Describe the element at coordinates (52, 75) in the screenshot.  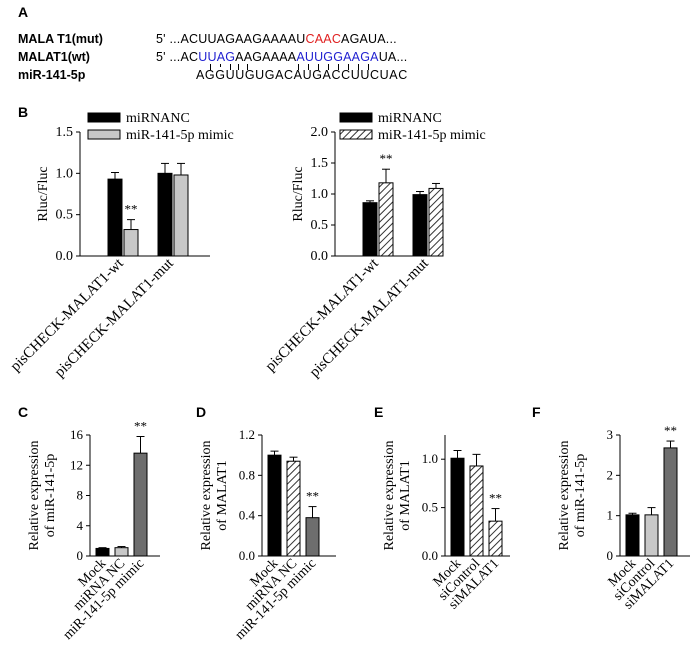
I see `seq-label-mirna: miR-141-5p` at that location.